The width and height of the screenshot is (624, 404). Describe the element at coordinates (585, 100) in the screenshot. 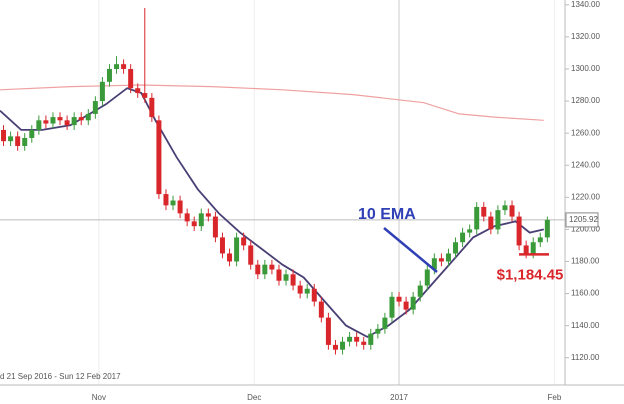

I see `y-tick-label: 1280.00` at that location.